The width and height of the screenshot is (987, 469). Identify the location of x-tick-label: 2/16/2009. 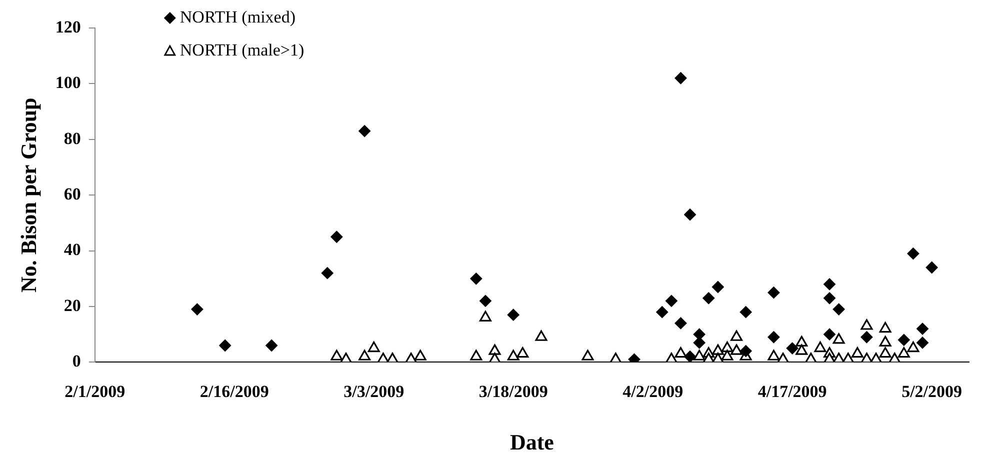
(234, 391).